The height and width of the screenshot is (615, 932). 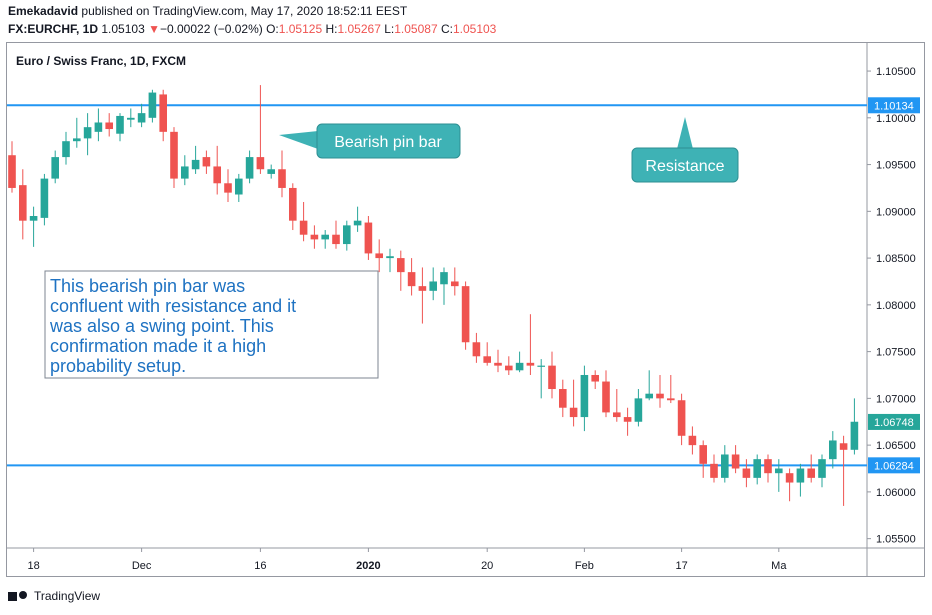 I want to click on note-box, so click(x=211, y=324).